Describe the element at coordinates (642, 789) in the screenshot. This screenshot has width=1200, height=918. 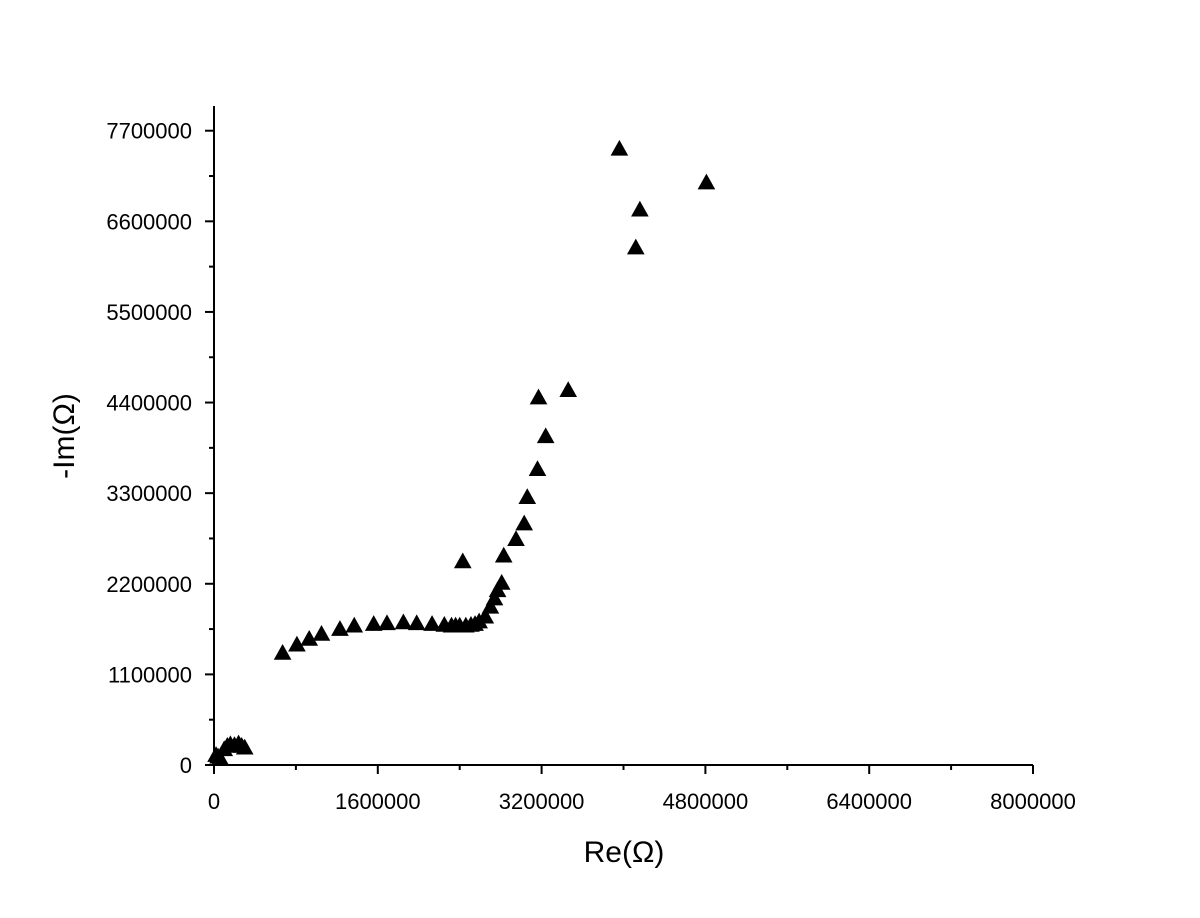
I see `x-axis-ticks: 0 1600000 3200000 4800000 6400000 8000000` at that location.